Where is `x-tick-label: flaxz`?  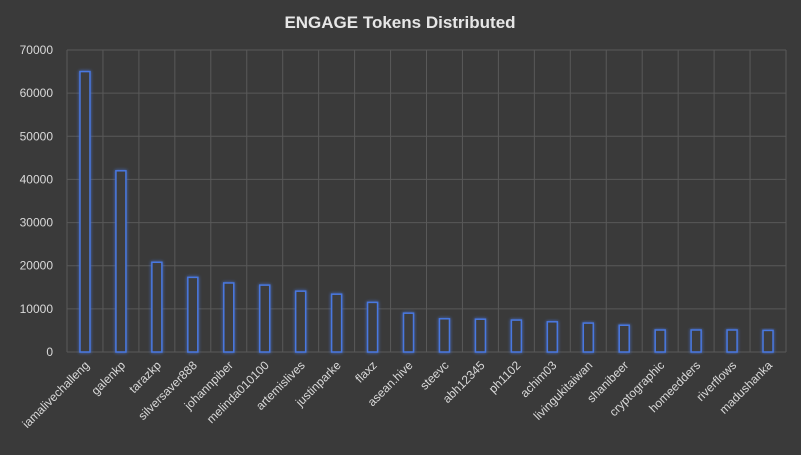
x-tick-label: flaxz is located at coordinates (365, 371).